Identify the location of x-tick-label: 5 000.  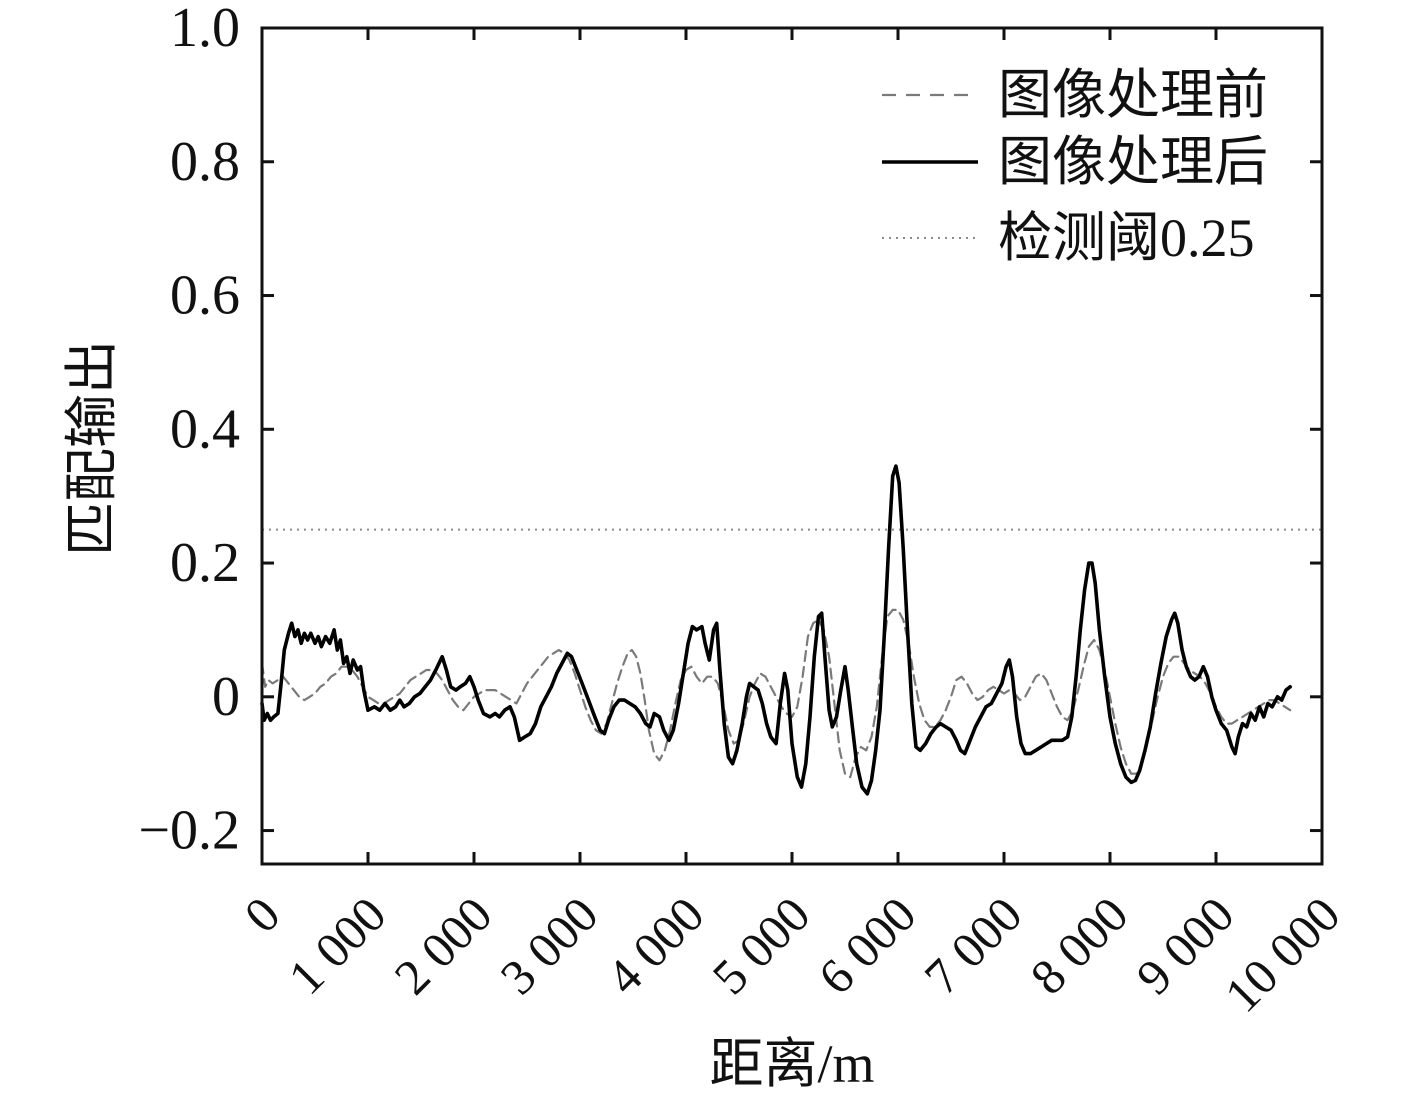
(760, 945).